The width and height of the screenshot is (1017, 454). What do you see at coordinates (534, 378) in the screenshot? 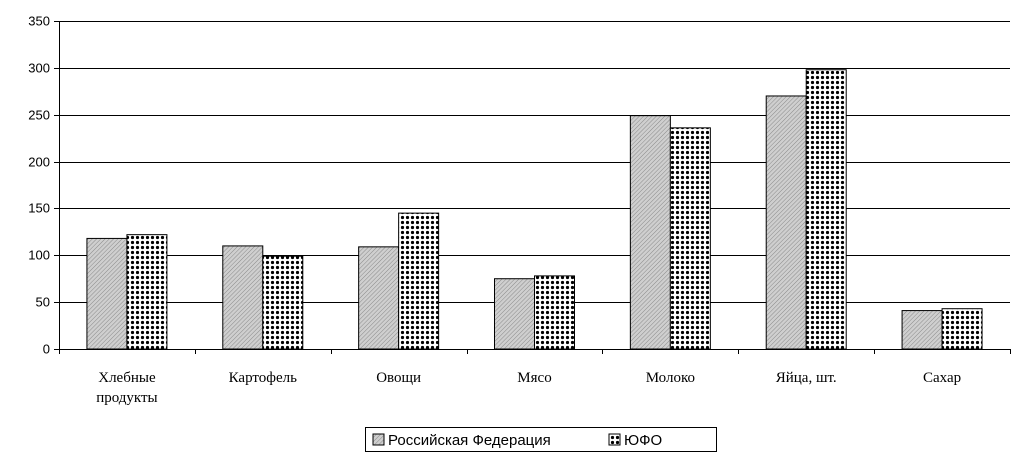
I see `x-category-label: Мясо` at bounding box center [534, 378].